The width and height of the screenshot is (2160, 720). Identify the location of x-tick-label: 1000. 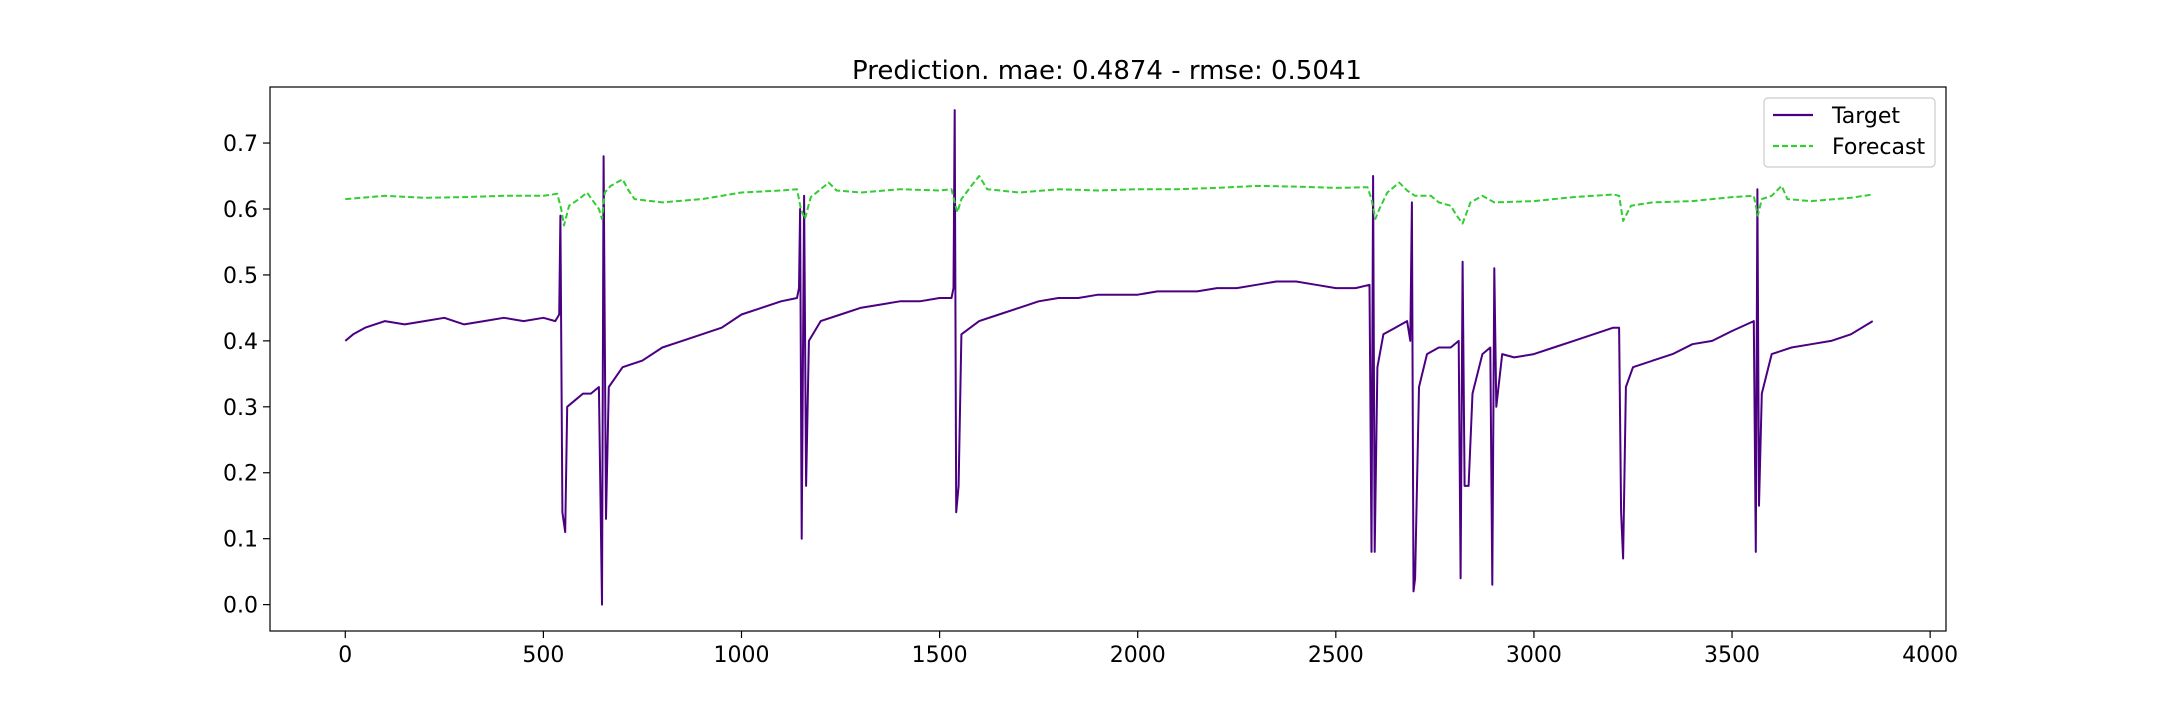
(741, 655).